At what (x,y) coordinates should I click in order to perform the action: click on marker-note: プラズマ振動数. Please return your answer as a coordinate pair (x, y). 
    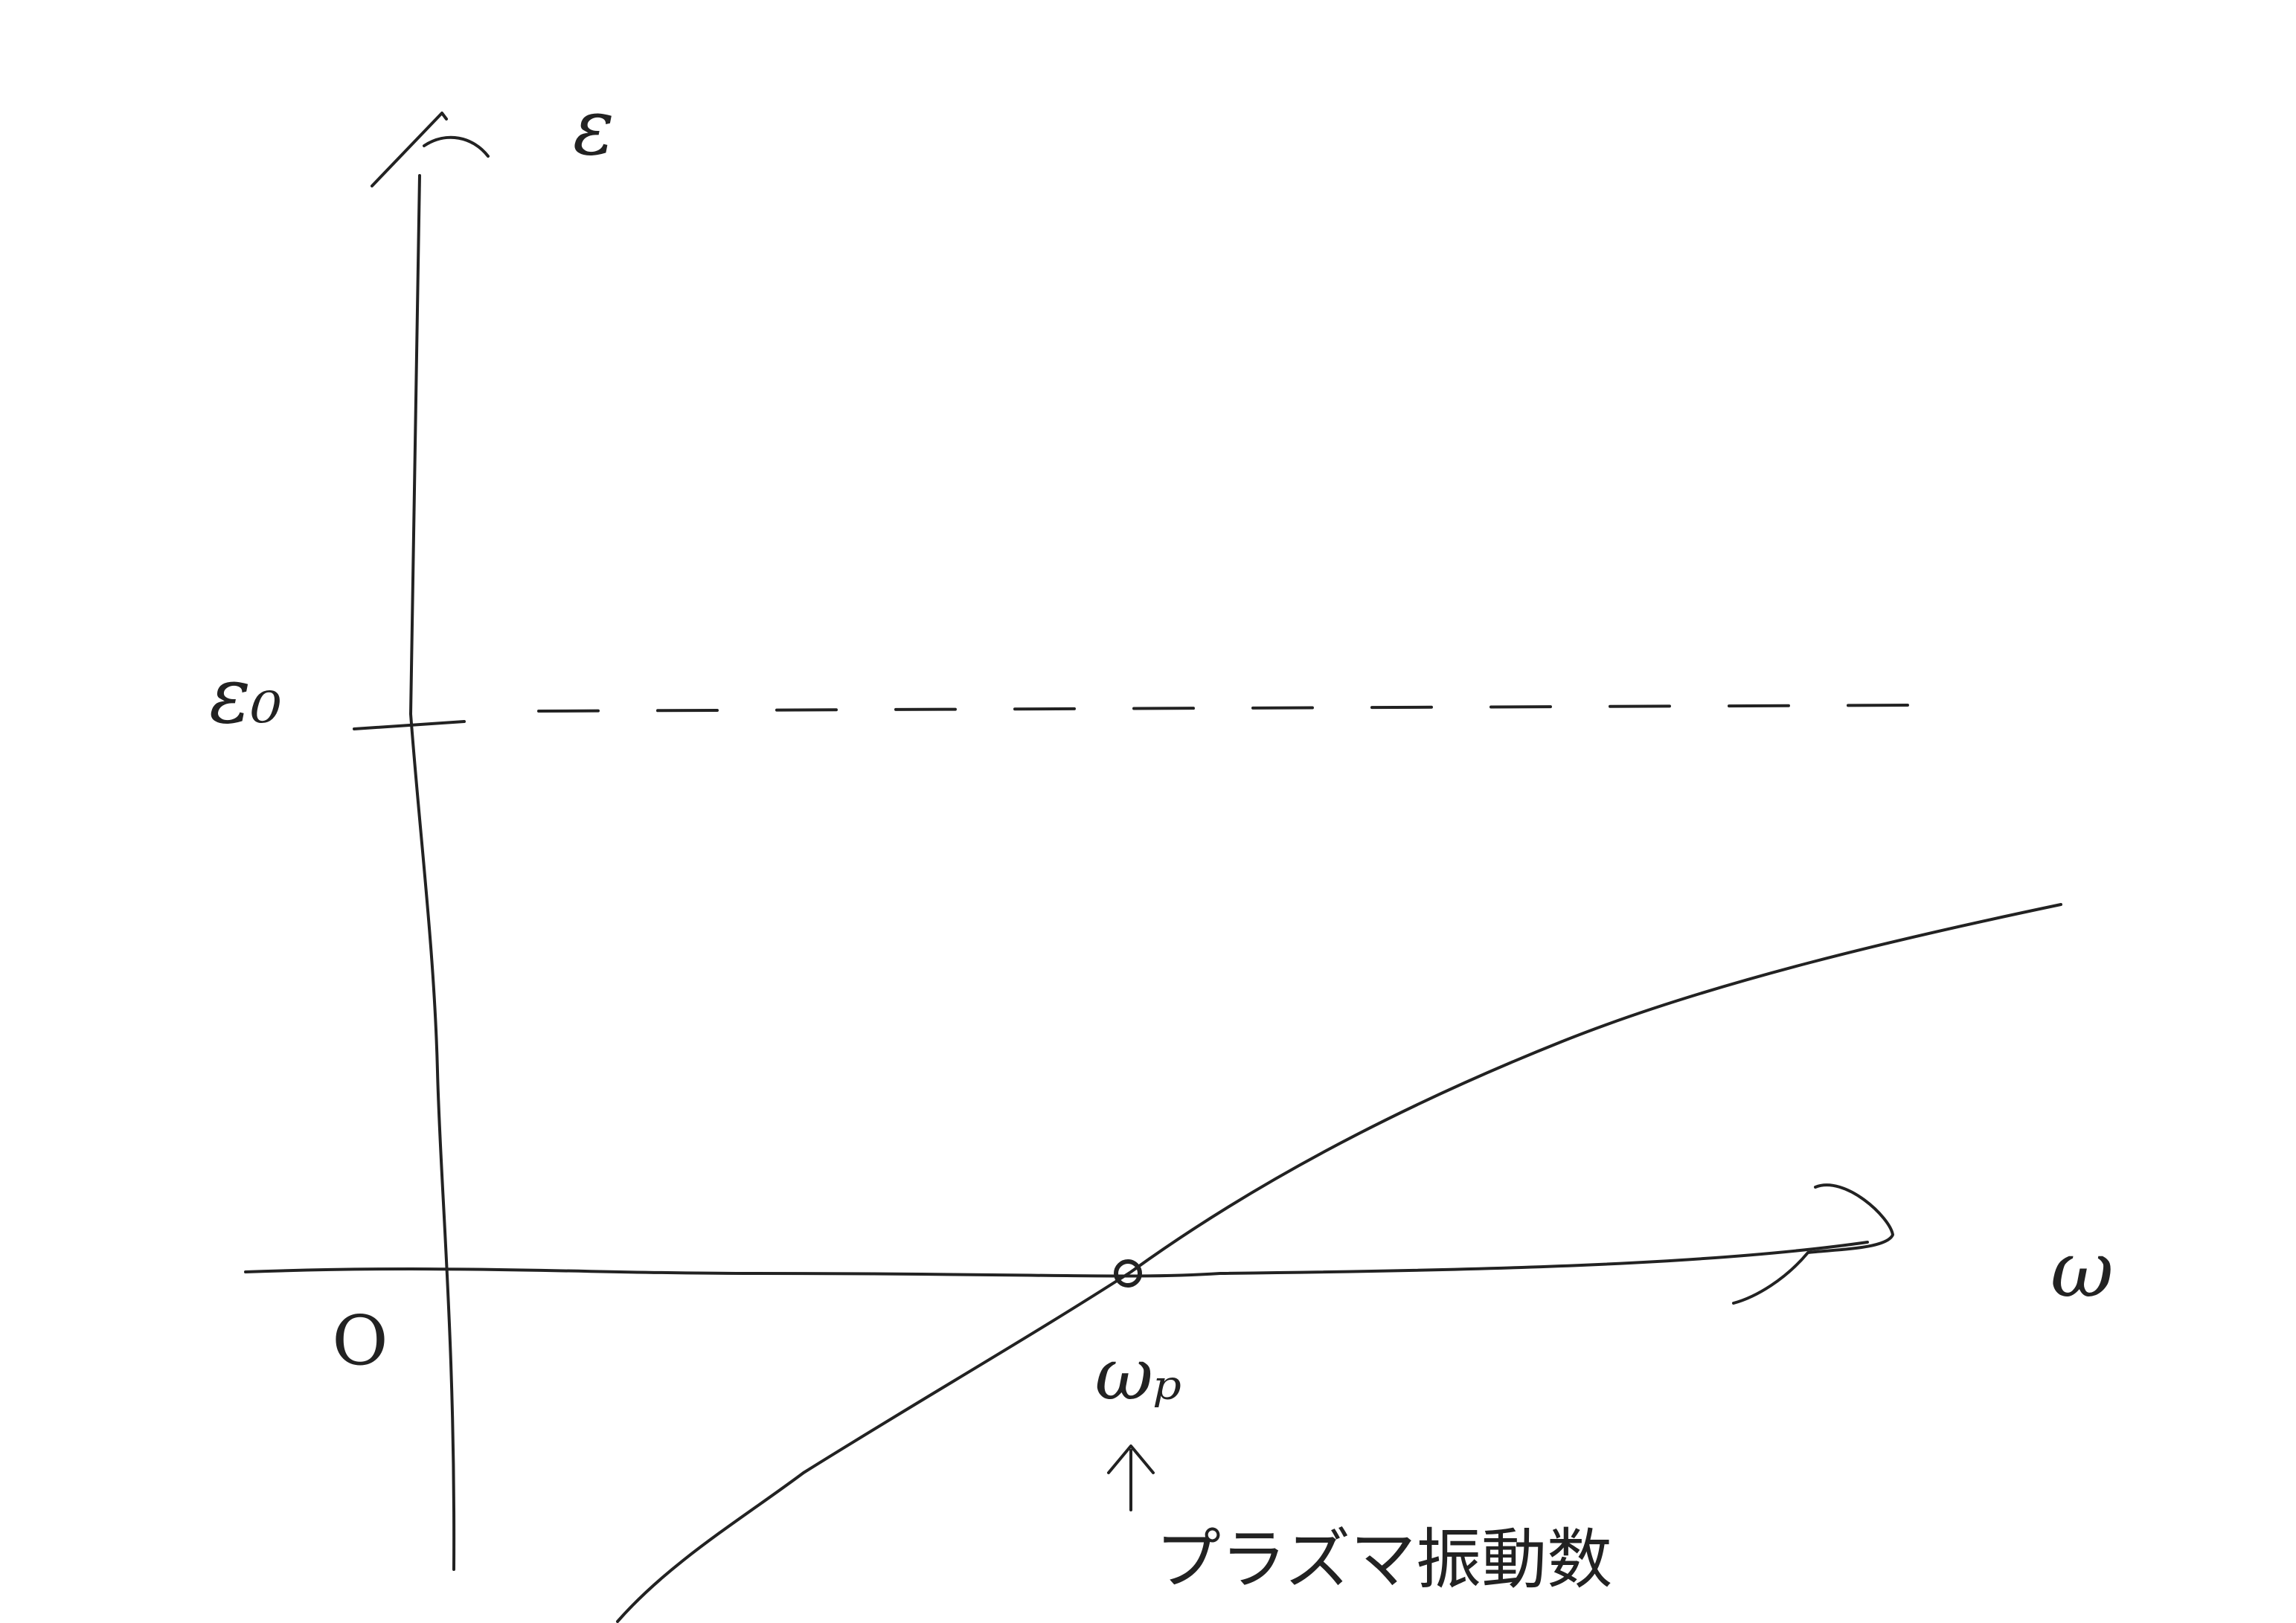
    Looking at the image, I should click on (1383, 1559).